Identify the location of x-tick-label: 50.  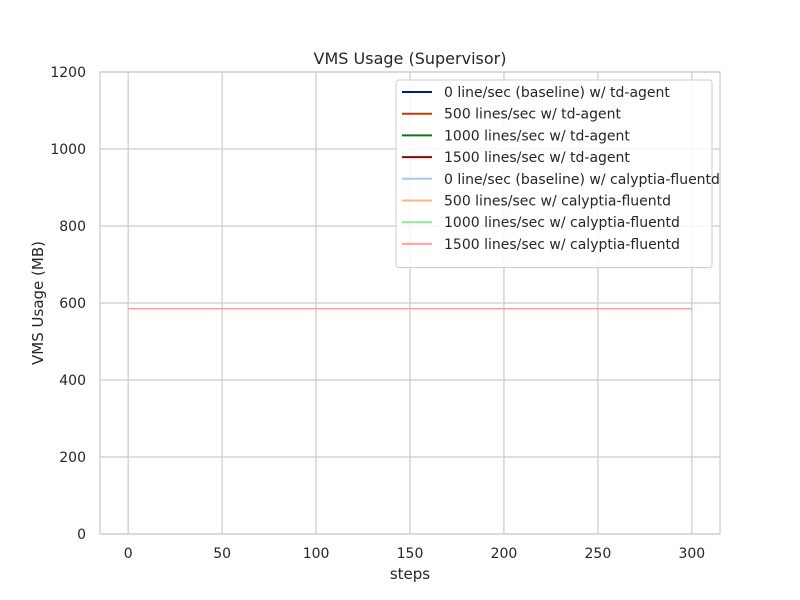
(222, 554).